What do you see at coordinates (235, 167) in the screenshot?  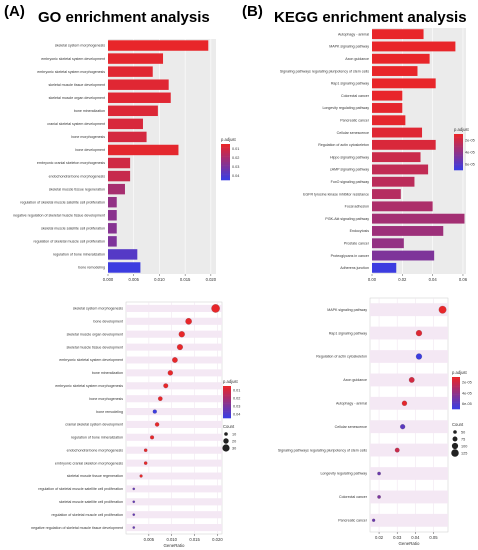 I see `go-bar-colorbar-tick: 0.03` at bounding box center [235, 167].